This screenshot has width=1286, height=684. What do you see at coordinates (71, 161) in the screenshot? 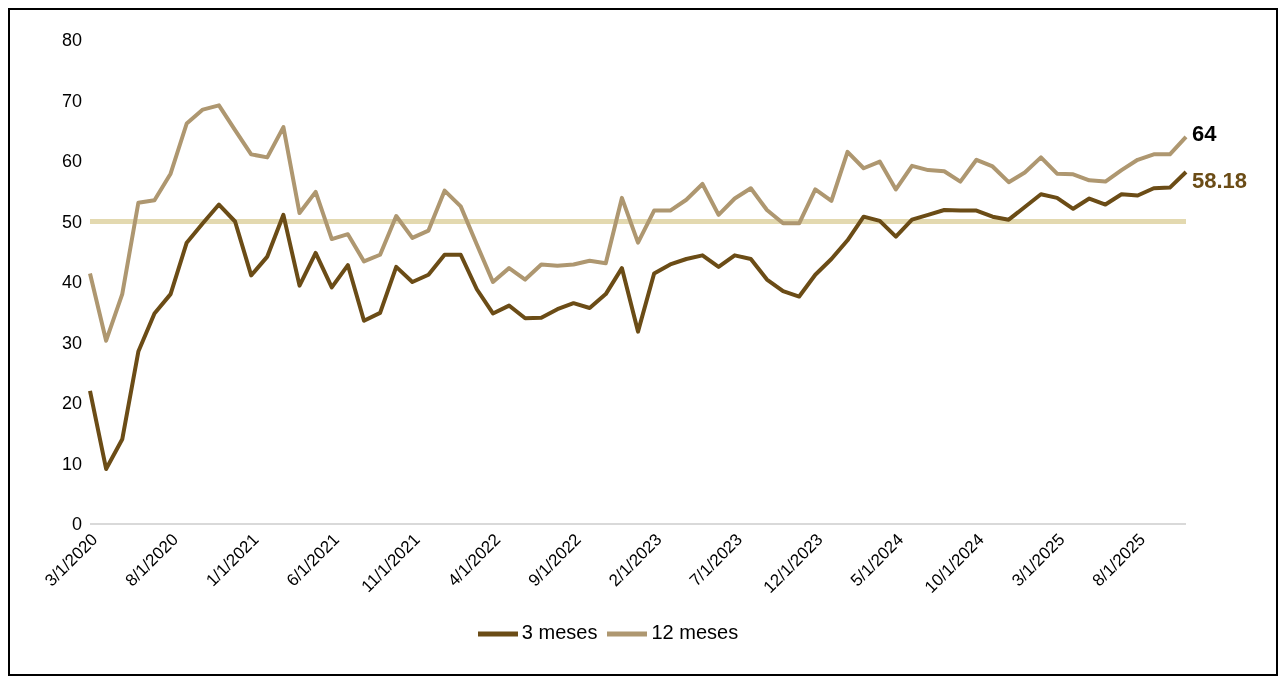
I see `y-tick-label: 60` at bounding box center [71, 161].